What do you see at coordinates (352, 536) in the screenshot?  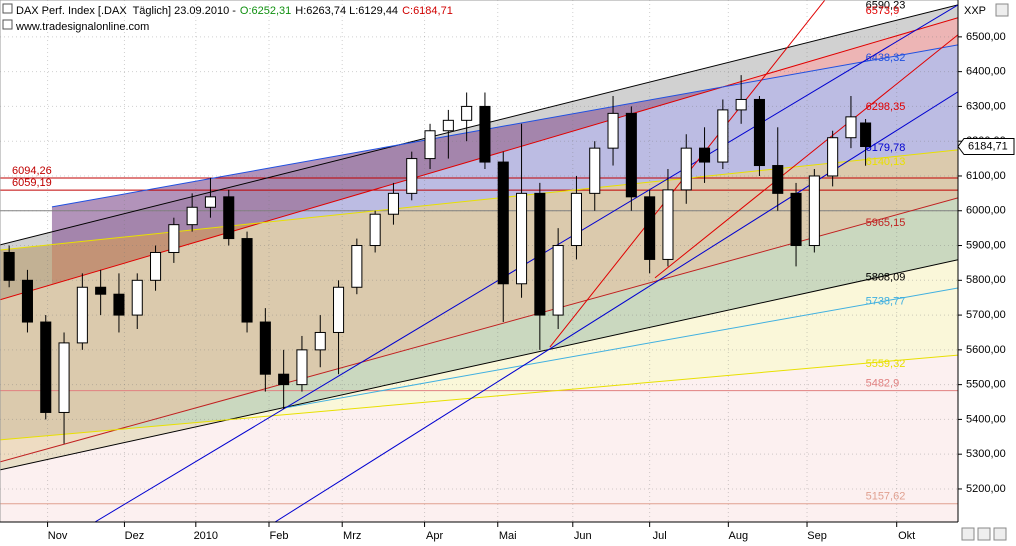 I see `x-tick-label: Mrz` at bounding box center [352, 536].